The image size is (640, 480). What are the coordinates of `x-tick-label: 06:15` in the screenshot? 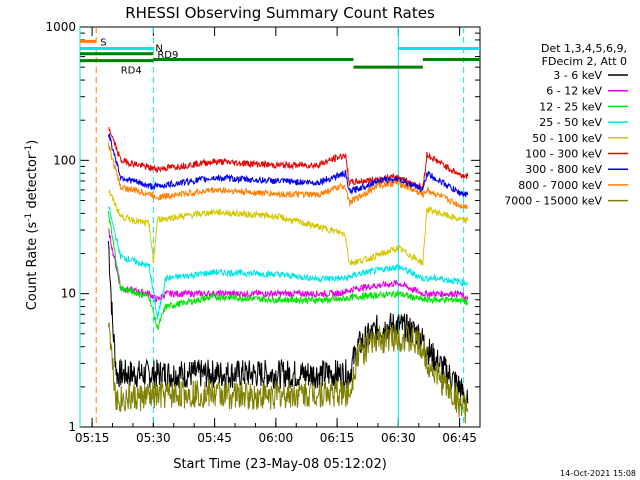 It's located at (337, 438).